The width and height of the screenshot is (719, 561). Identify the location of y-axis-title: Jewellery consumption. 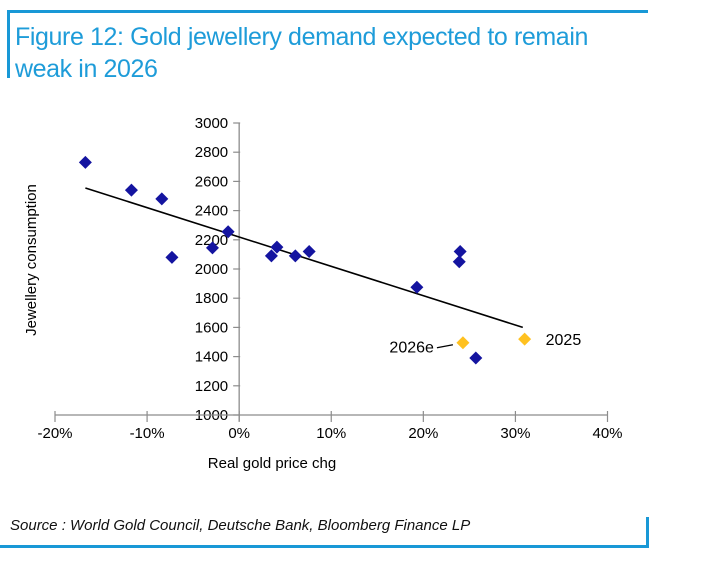
(31, 260).